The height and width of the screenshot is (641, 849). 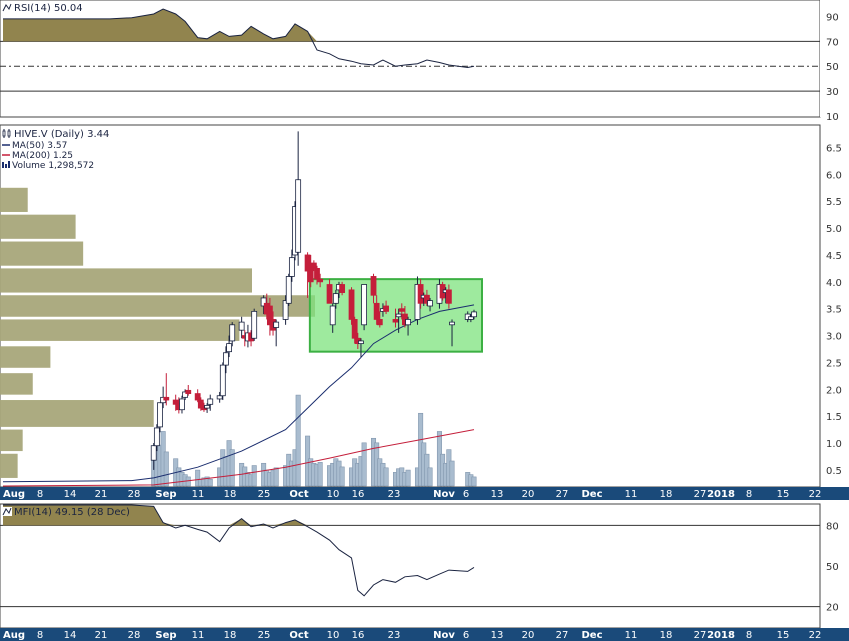 What do you see at coordinates (53, 166) in the screenshot?
I see `volume-legend-label: Volume 1,298,572` at bounding box center [53, 166].